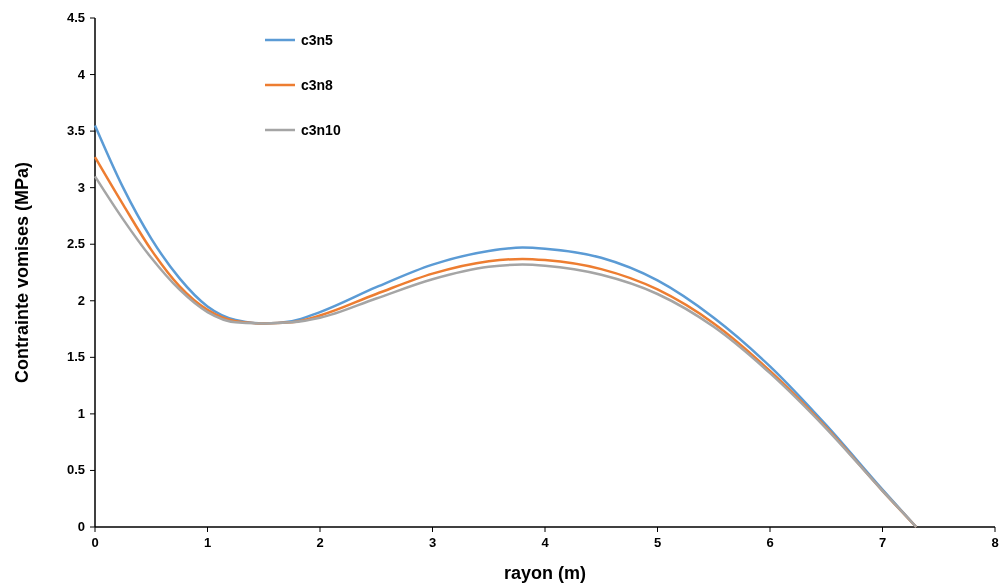  Describe the element at coordinates (75, 357) in the screenshot. I see `y-tick-label: 1.5` at that location.